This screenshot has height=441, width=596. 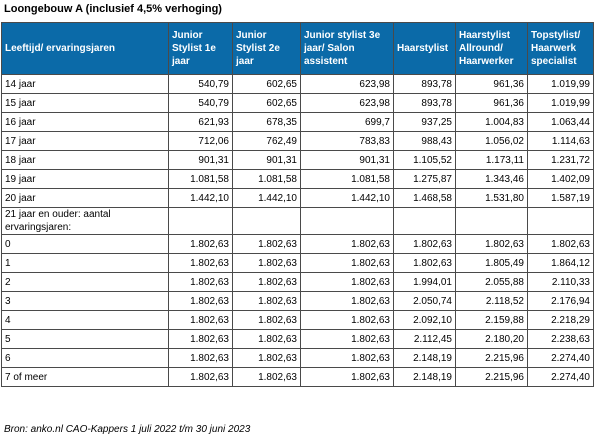 What do you see at coordinates (560, 103) in the screenshot?
I see `wage-cell: 1.019,99` at bounding box center [560, 103].